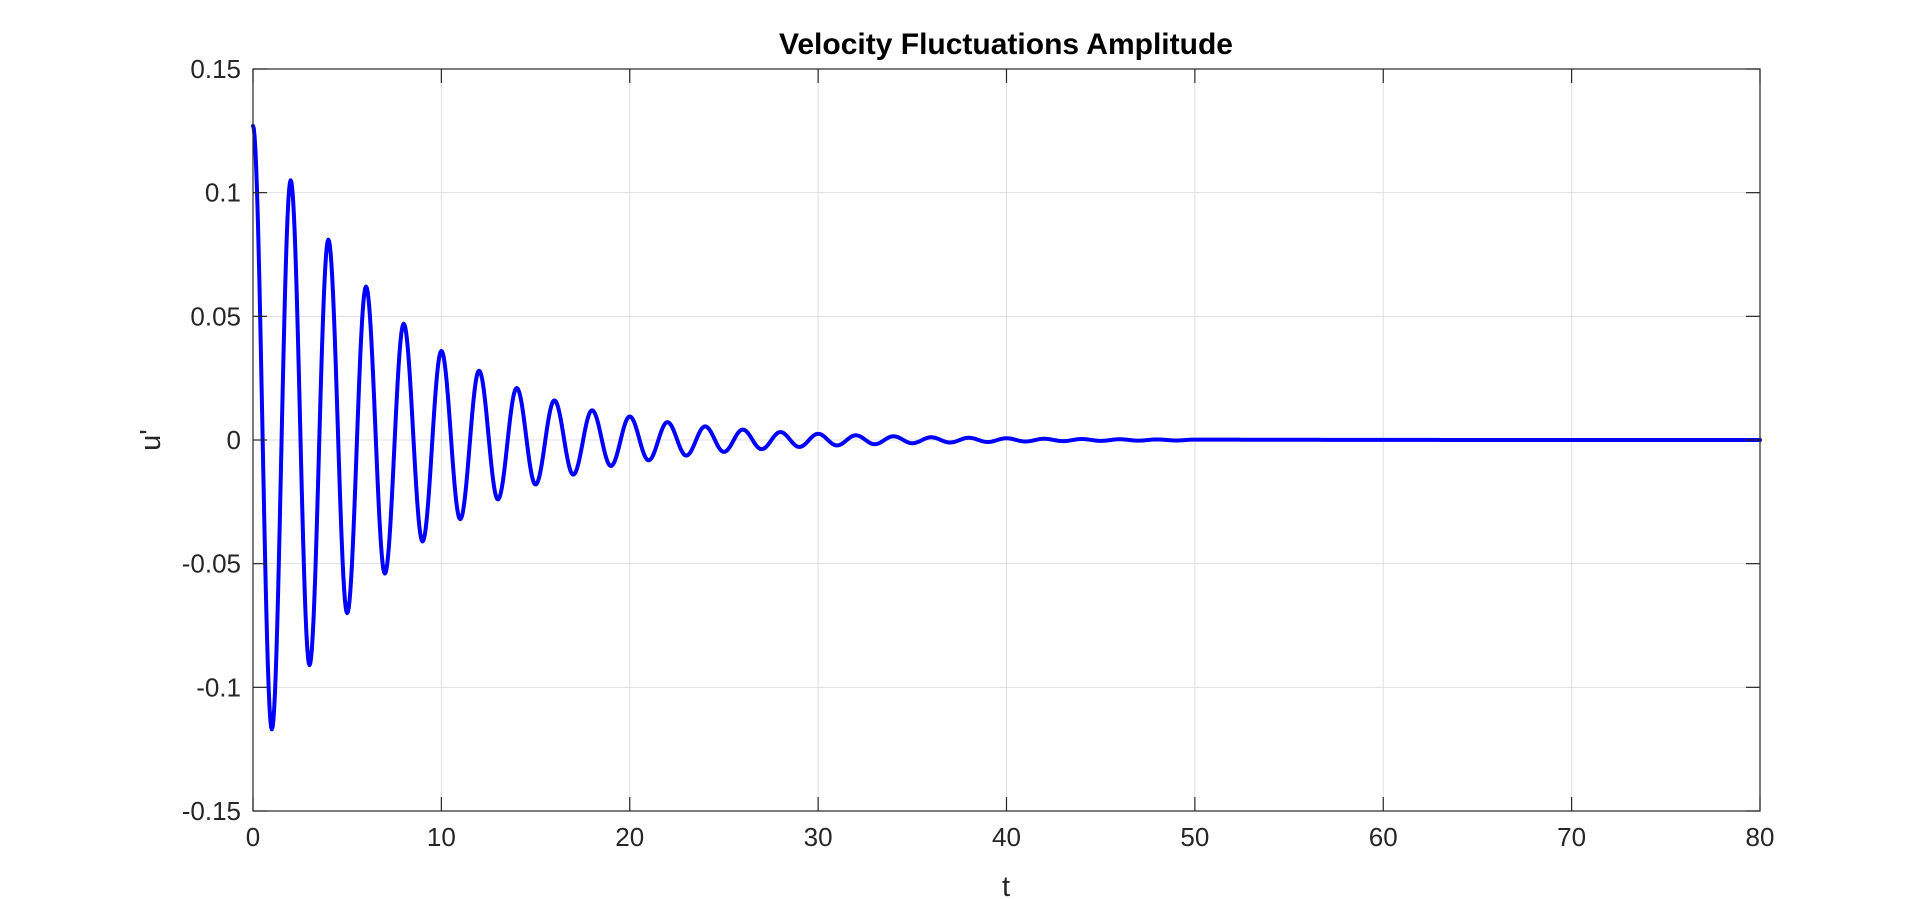  What do you see at coordinates (1383, 837) in the screenshot?
I see `x-tick-label: 60` at bounding box center [1383, 837].